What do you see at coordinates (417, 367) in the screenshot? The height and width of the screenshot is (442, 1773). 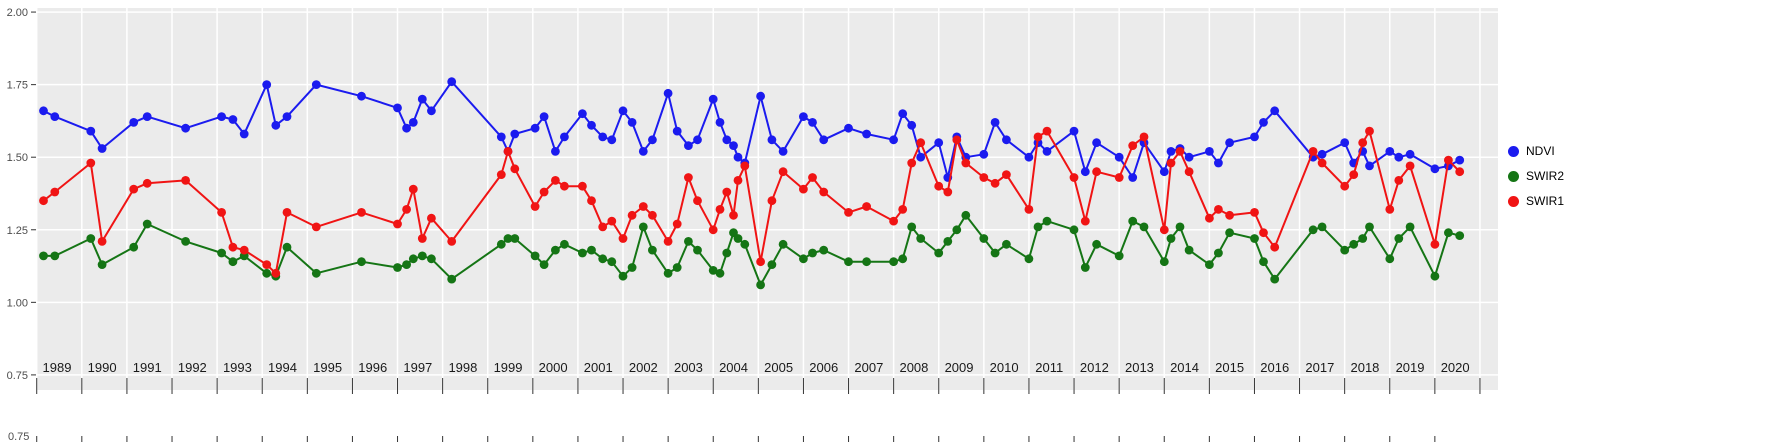 I see `svg-text: 1997` at bounding box center [417, 367].